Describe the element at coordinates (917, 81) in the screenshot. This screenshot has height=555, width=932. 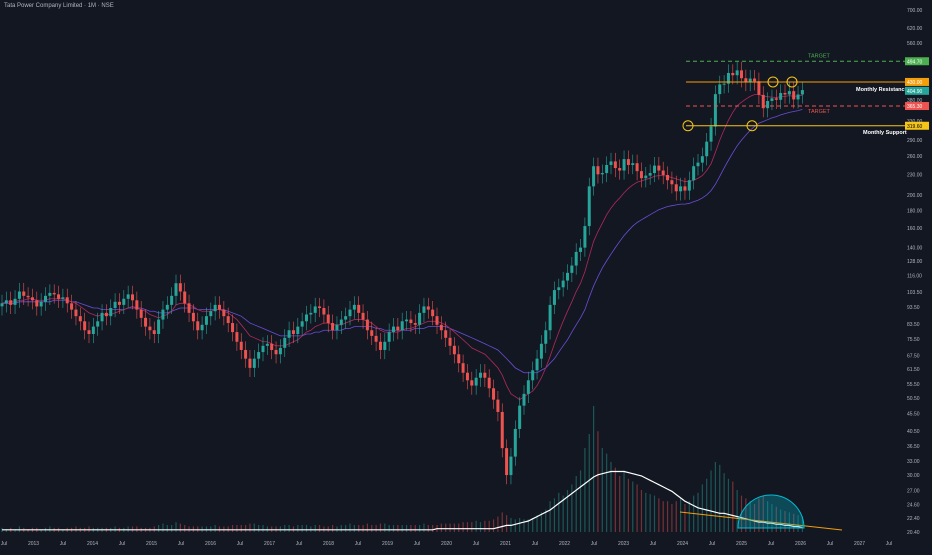
I see `resistance-price-tag-bg` at that location.